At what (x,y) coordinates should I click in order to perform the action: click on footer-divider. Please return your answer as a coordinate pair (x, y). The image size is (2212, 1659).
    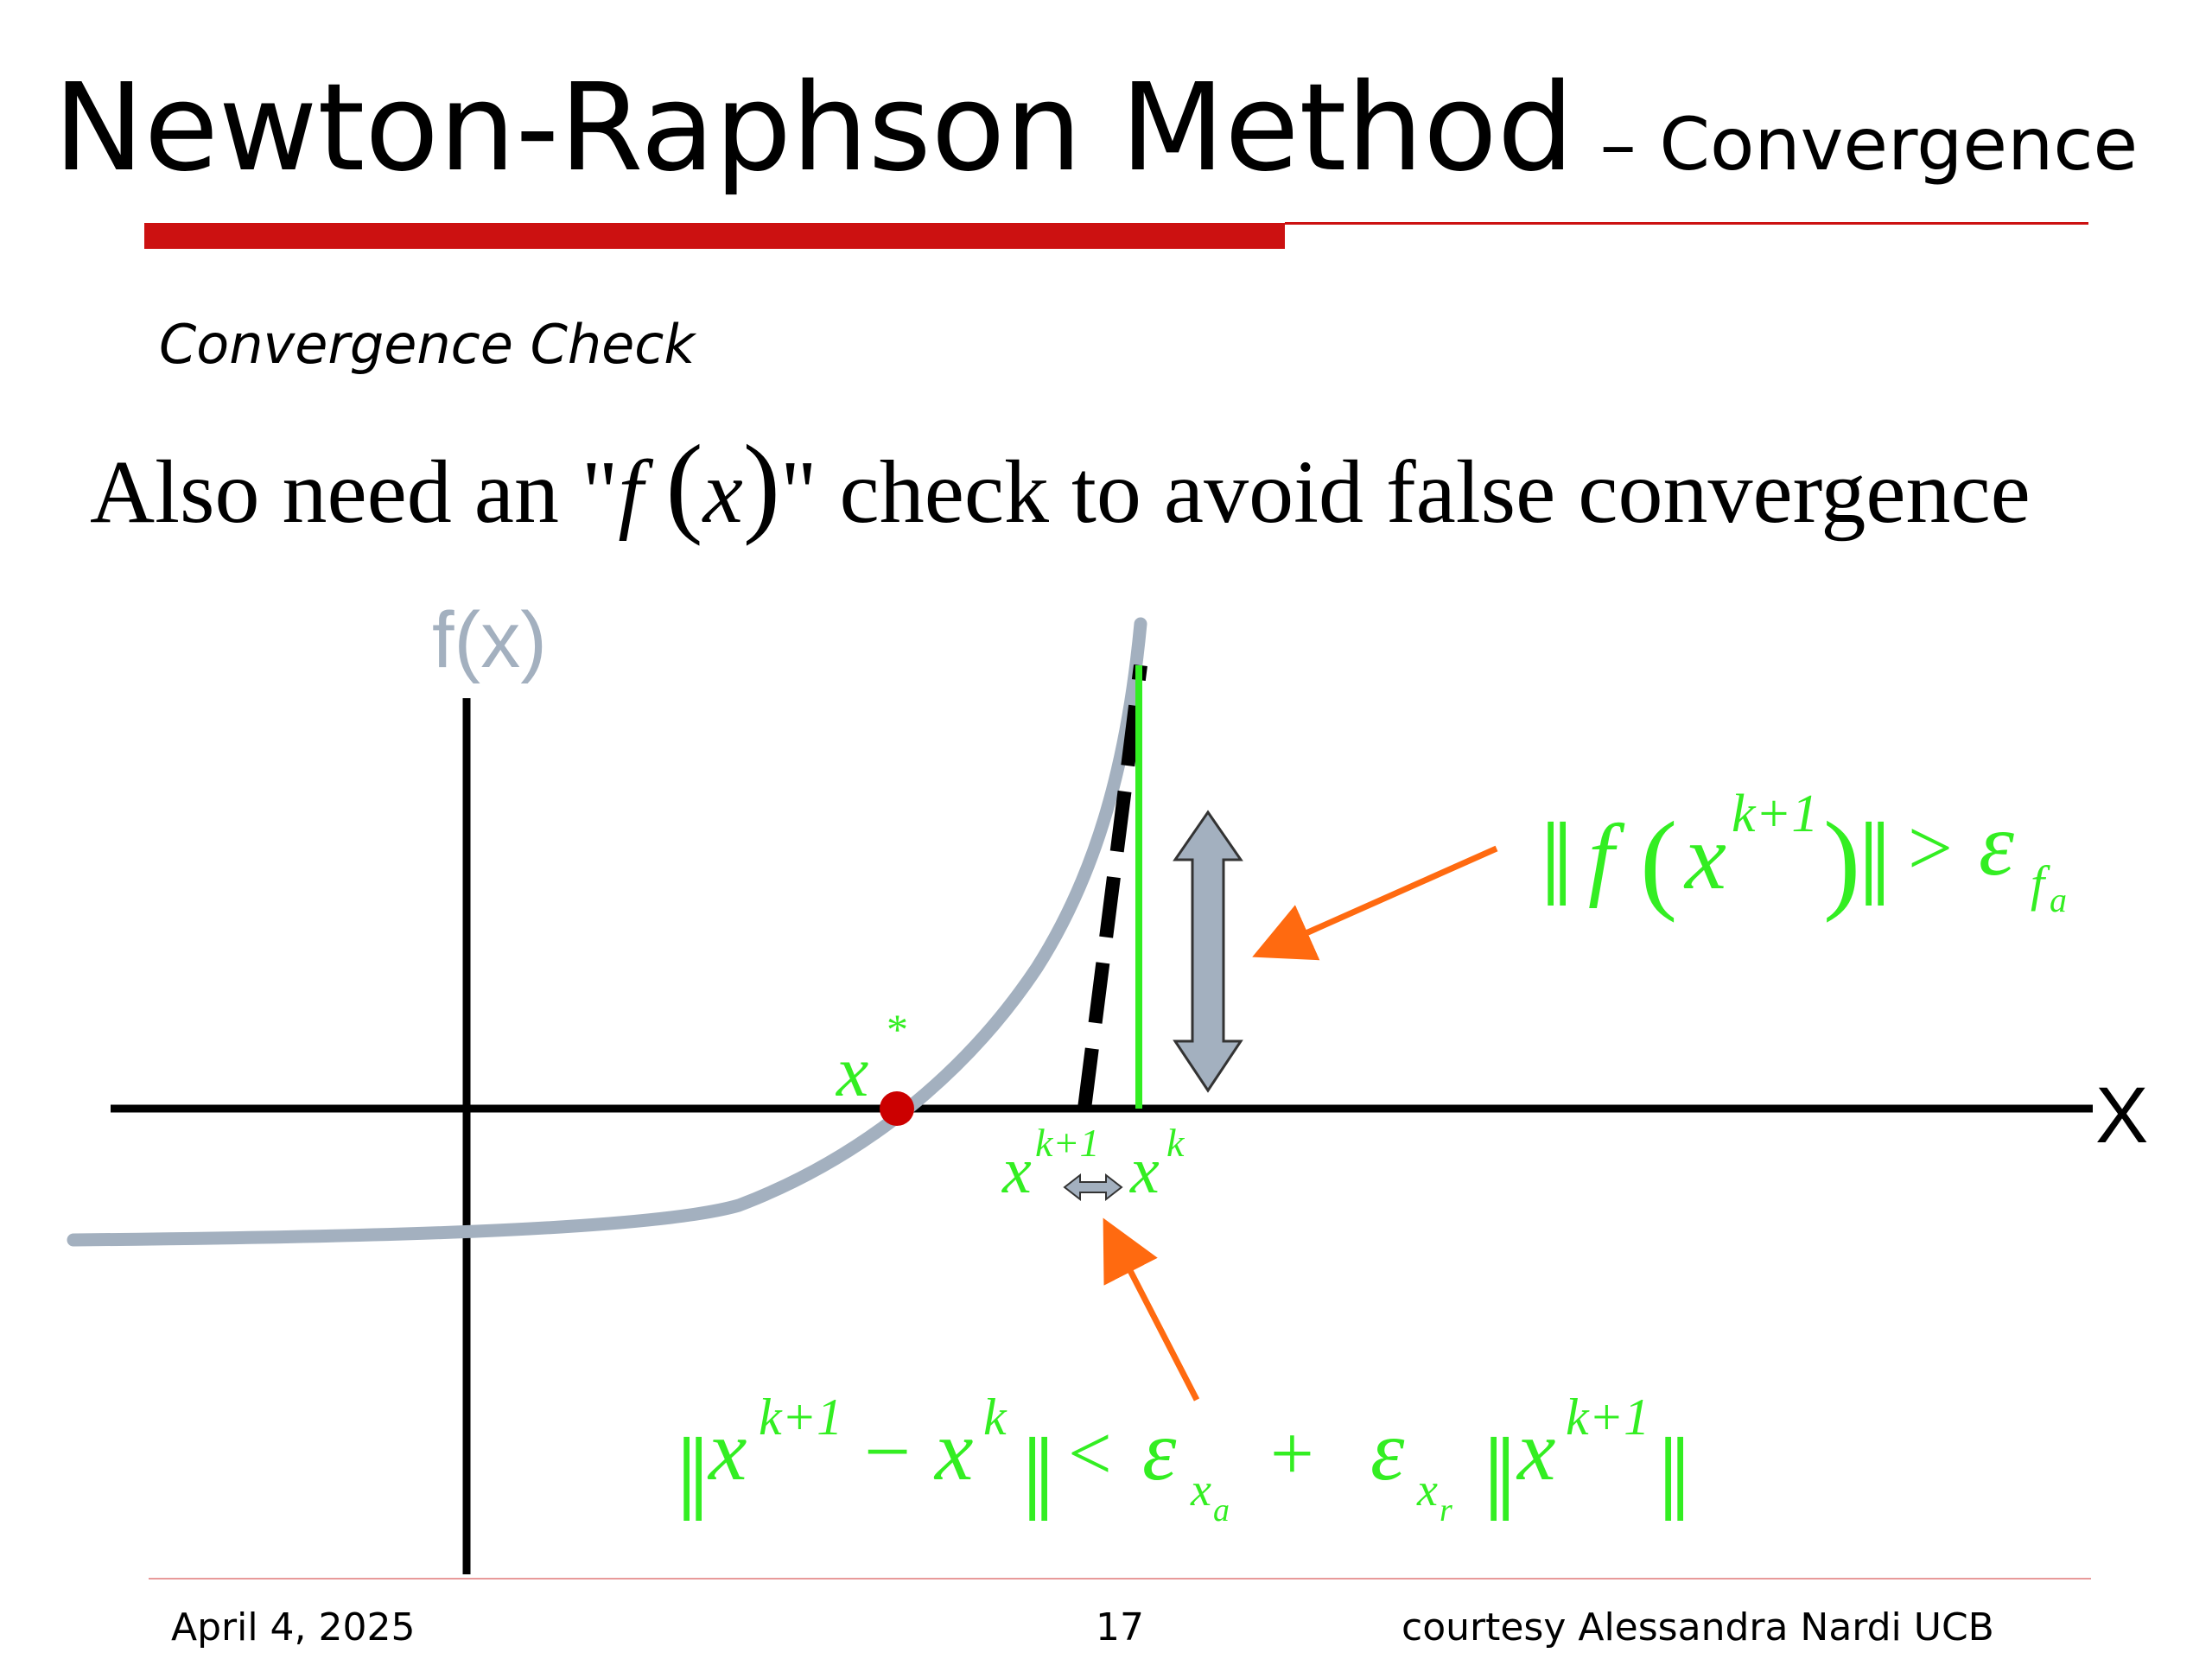
    Looking at the image, I should click on (1120, 1579).